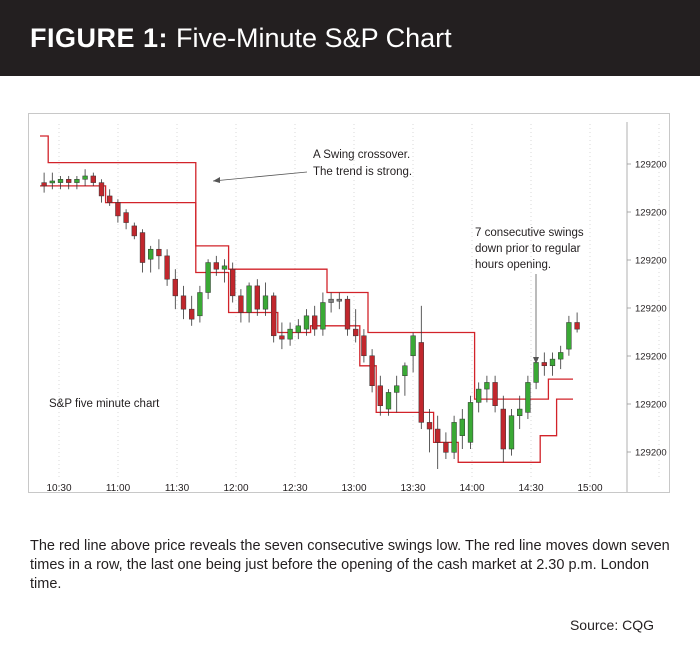 This screenshot has height=667, width=700. Describe the element at coordinates (177, 488) in the screenshot. I see `x-tick-label: 11:30` at that location.